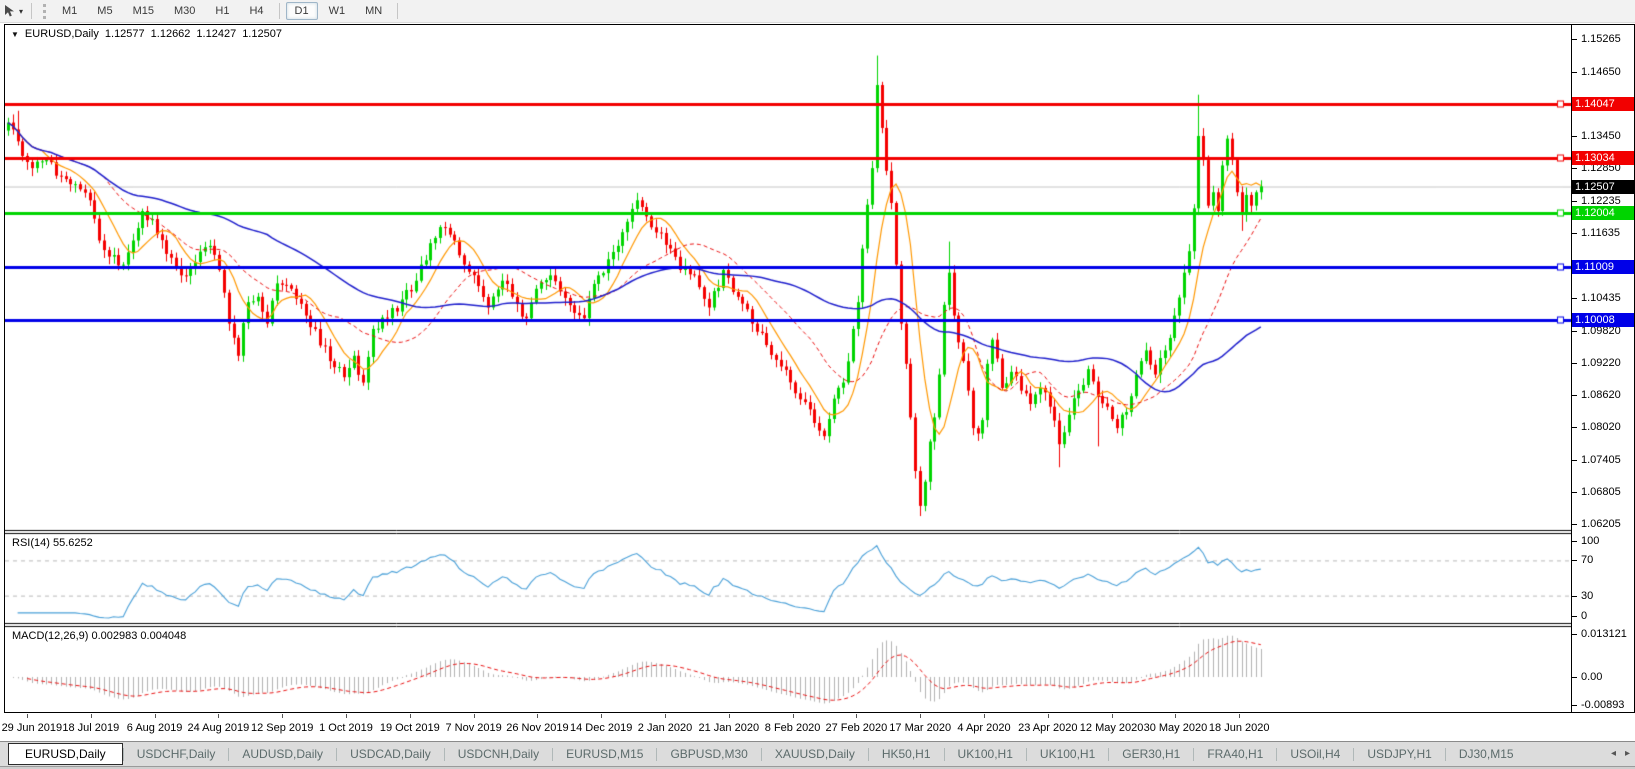 The width and height of the screenshot is (1635, 769). I want to click on date-axis-label: 26 Nov 2019, so click(537, 728).